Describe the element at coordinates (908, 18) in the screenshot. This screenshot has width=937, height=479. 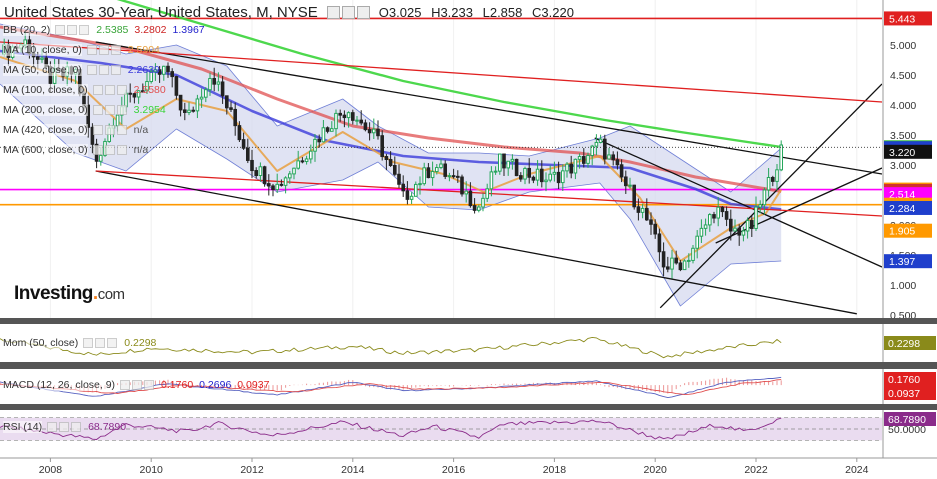
I see `price-label-5.443: 5.443` at that location.